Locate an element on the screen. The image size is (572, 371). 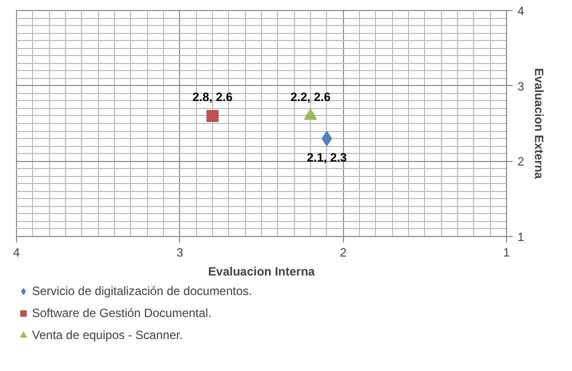
x-tick-label: 1 is located at coordinates (506, 253).